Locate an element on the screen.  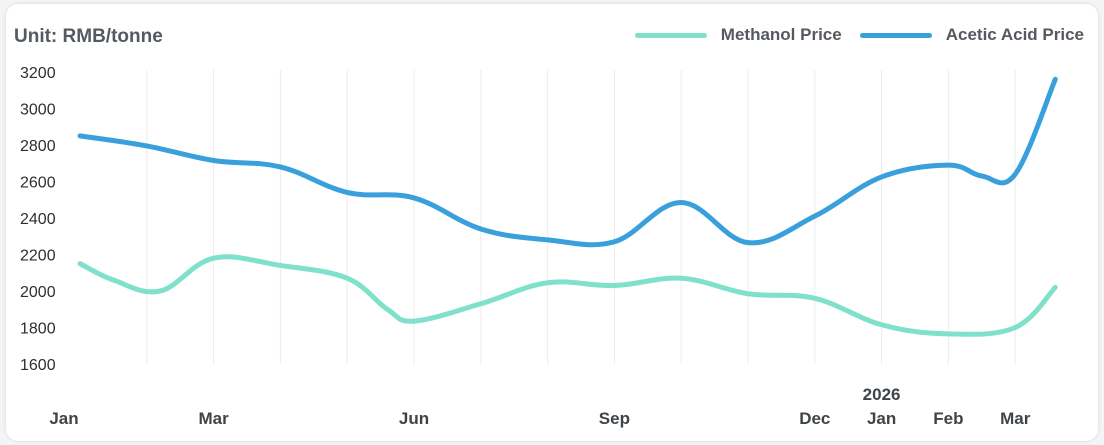
y-tick-label: 3200 is located at coordinates (38, 73).